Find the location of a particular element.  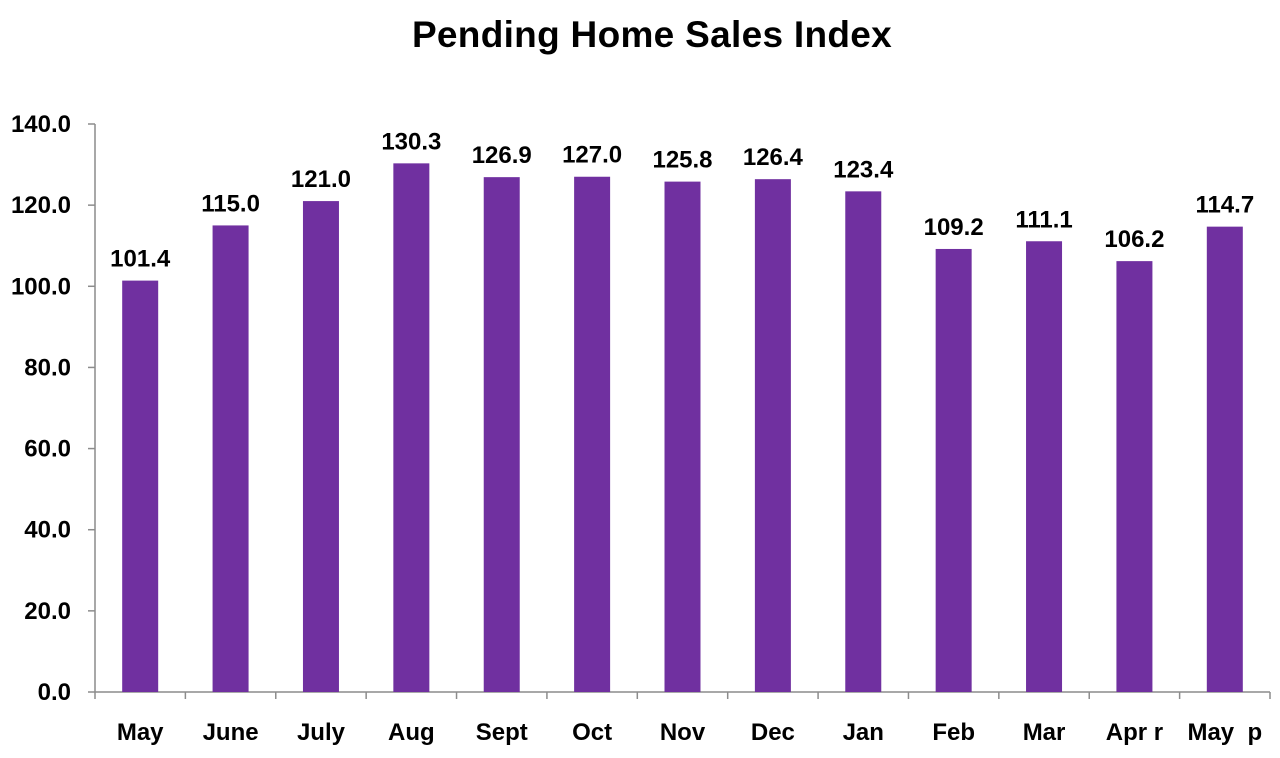

y-tick-label: 140.0 is located at coordinates (41, 124).